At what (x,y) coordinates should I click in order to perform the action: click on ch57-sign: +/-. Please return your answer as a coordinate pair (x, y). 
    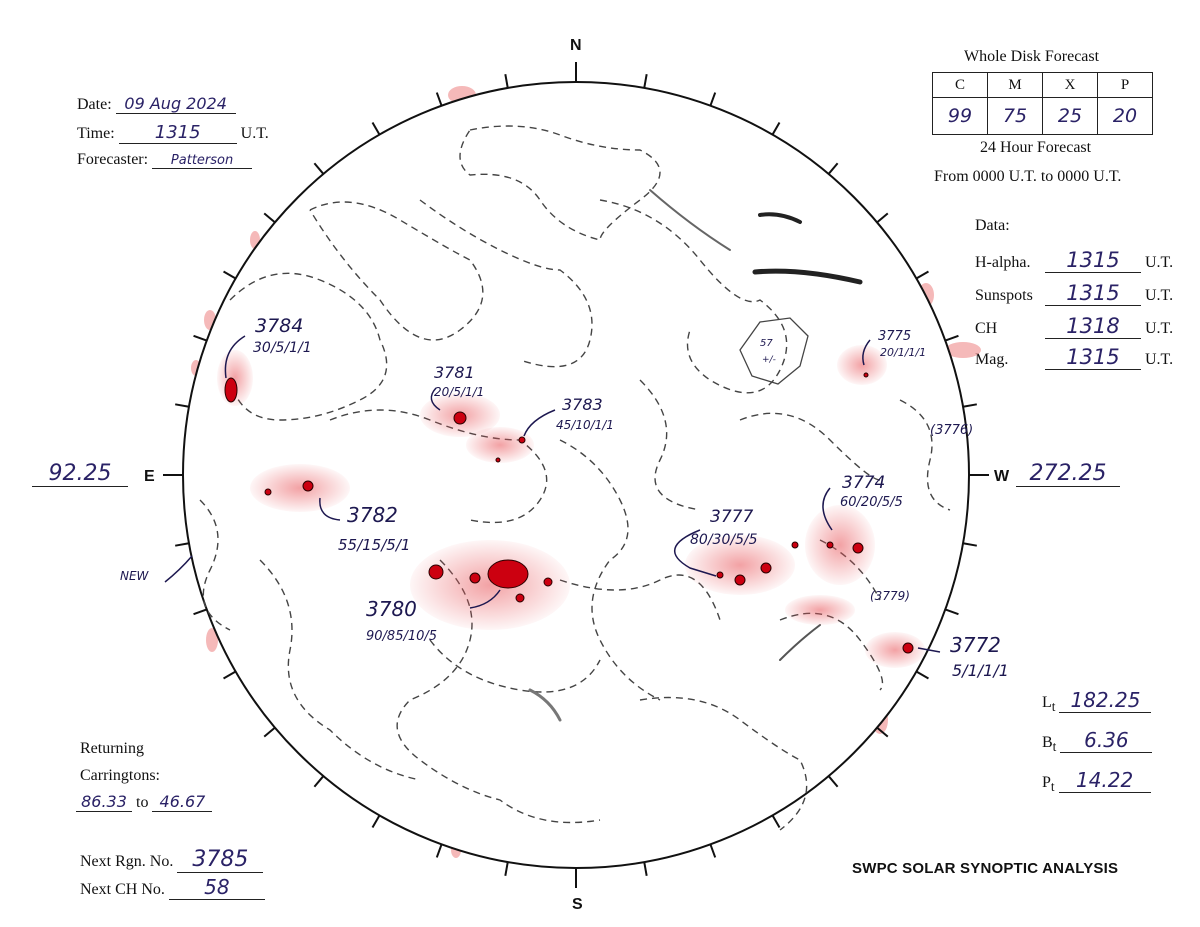
    Looking at the image, I should click on (769, 360).